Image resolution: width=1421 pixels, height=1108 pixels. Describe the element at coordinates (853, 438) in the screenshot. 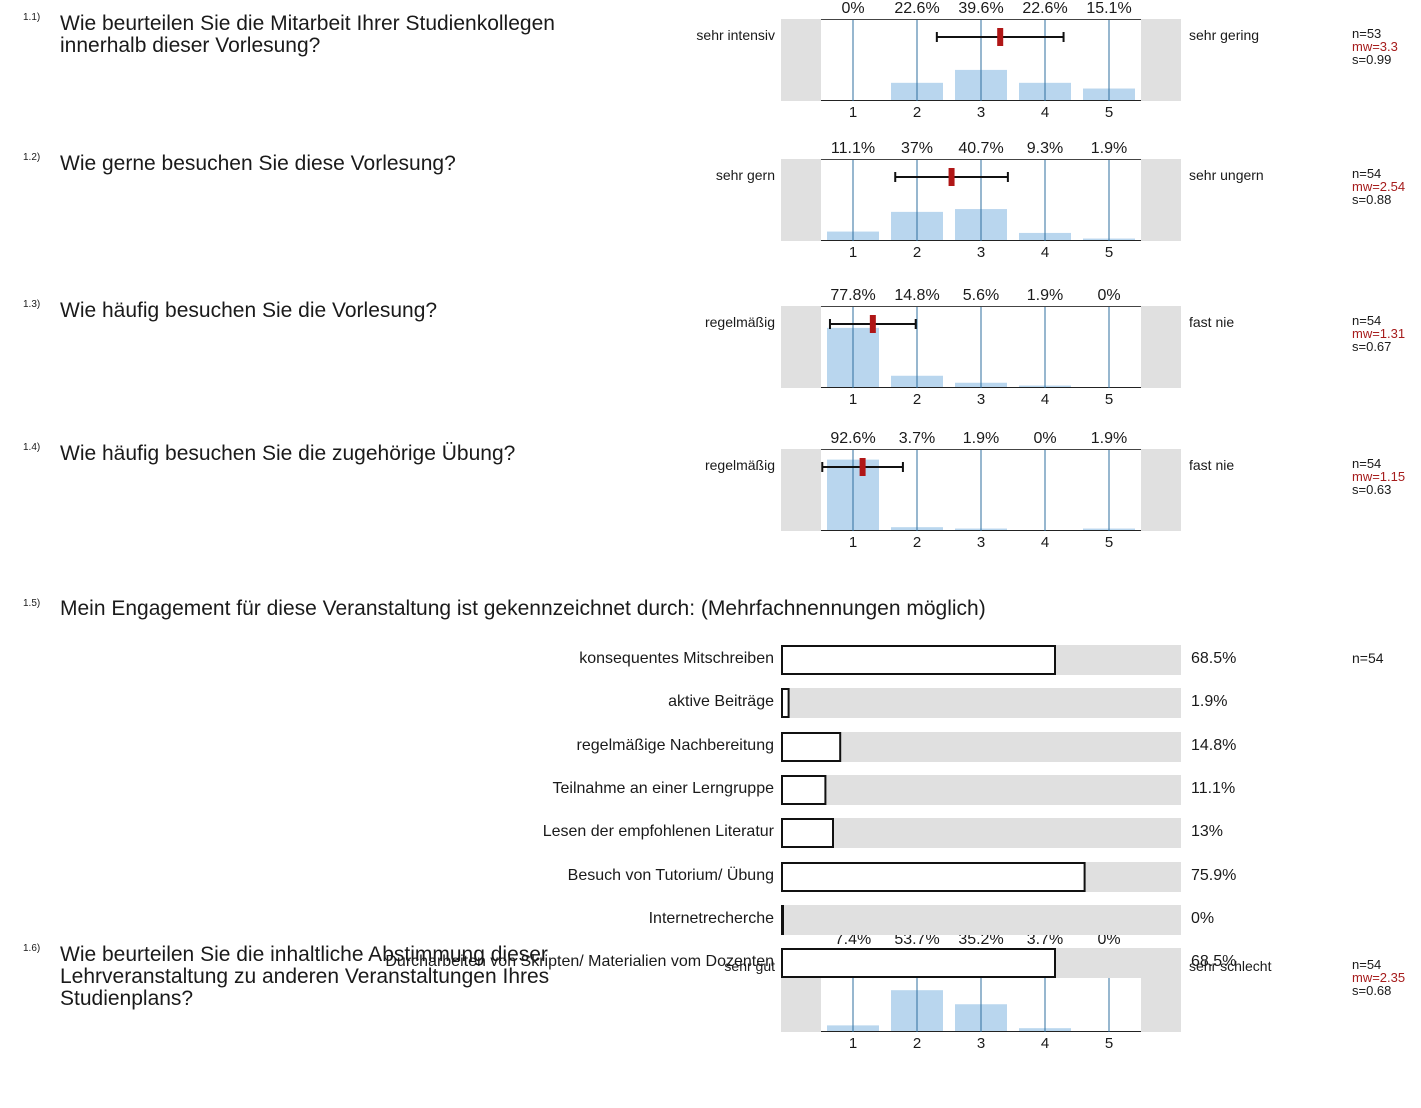

I see `percent-label: 92.6%` at that location.